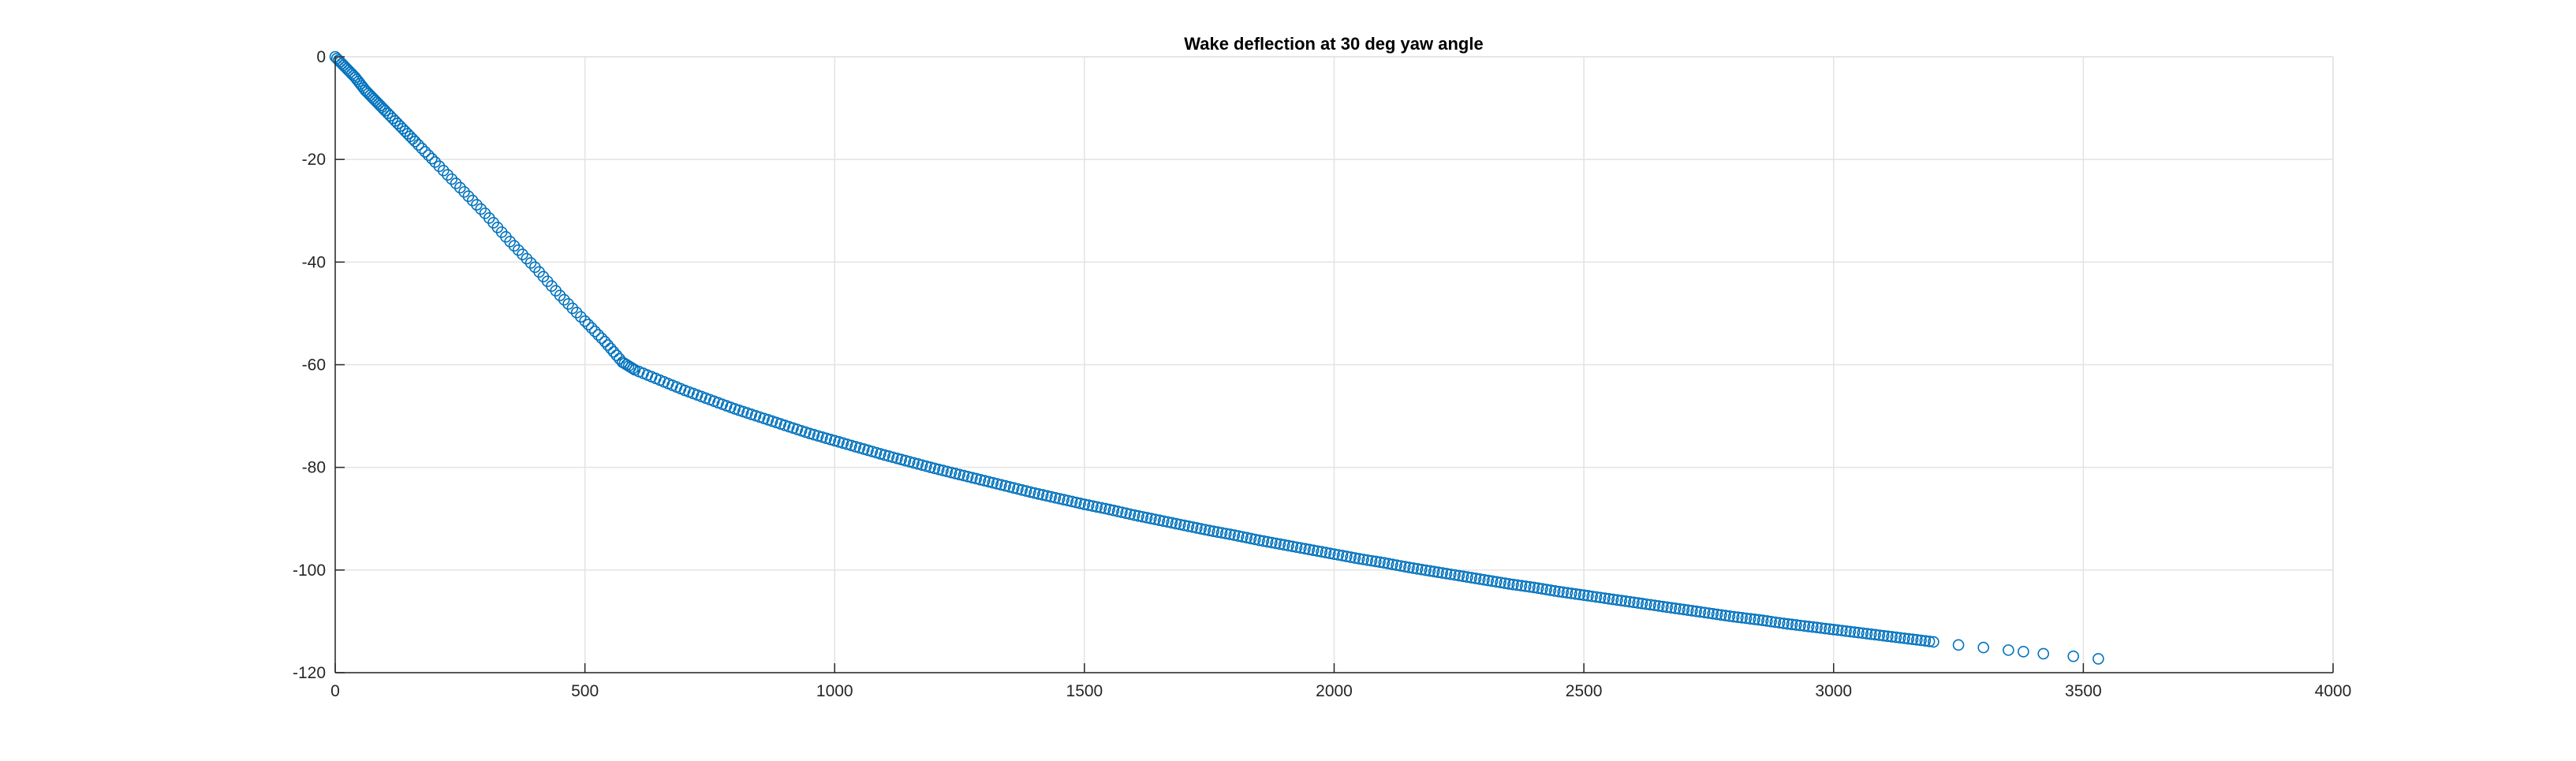  I want to click on chart-title: Wake deflection at 30 deg yaw angle, so click(1333, 44).